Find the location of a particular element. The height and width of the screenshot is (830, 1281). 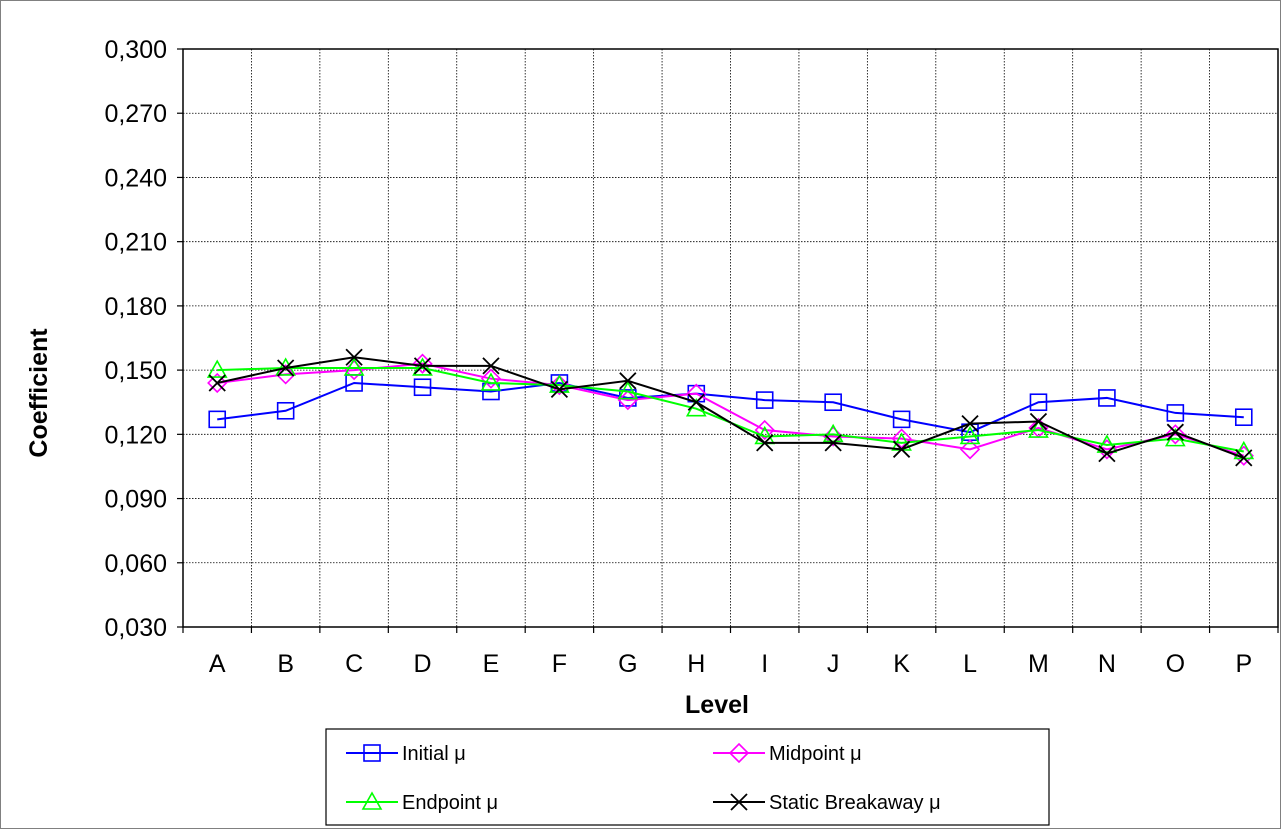

y-tick-label: 0,300 is located at coordinates (135, 50).